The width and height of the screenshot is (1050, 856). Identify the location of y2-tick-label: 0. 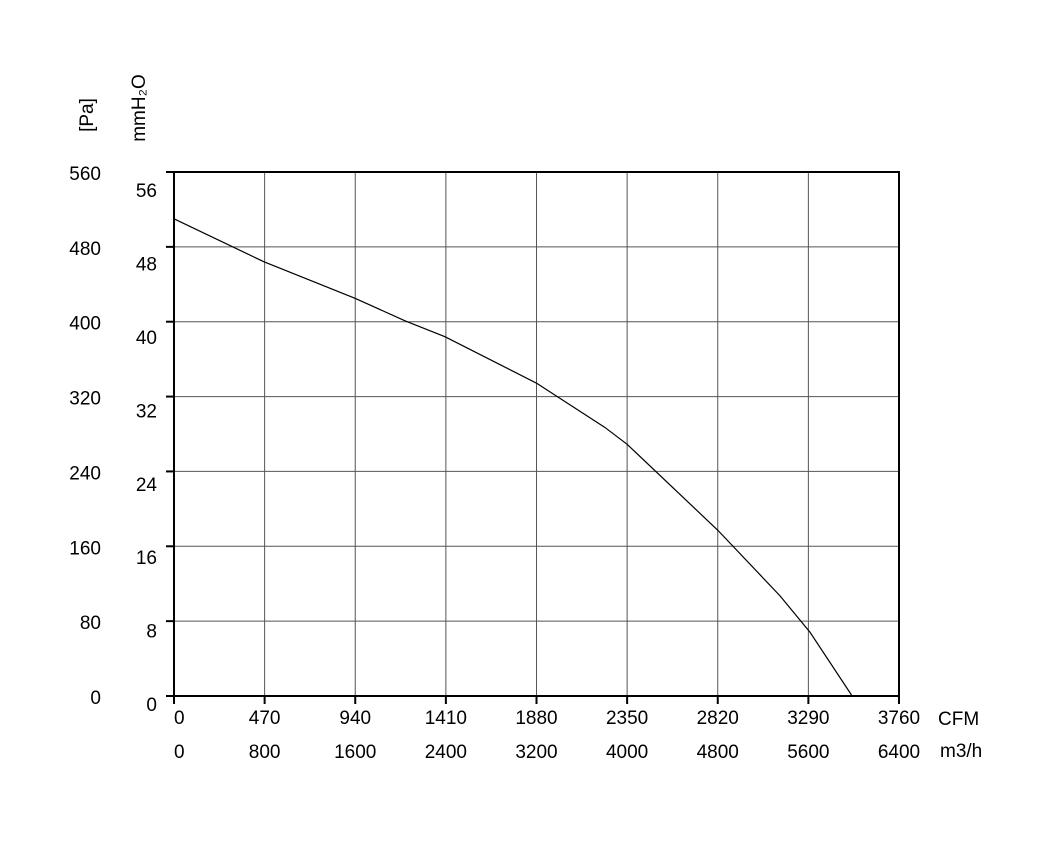
(151, 705).